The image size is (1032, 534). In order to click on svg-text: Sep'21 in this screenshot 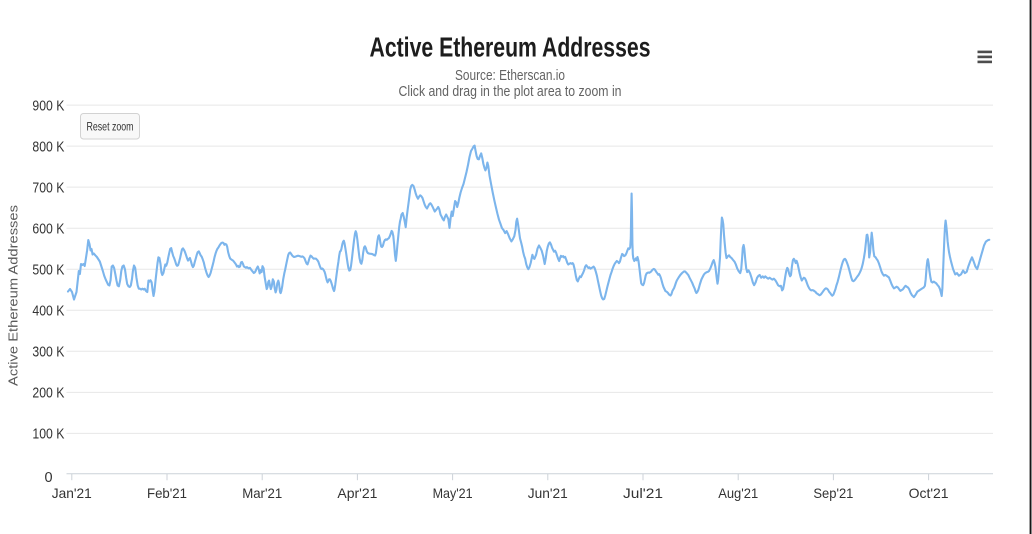, I will do `click(833, 493)`.